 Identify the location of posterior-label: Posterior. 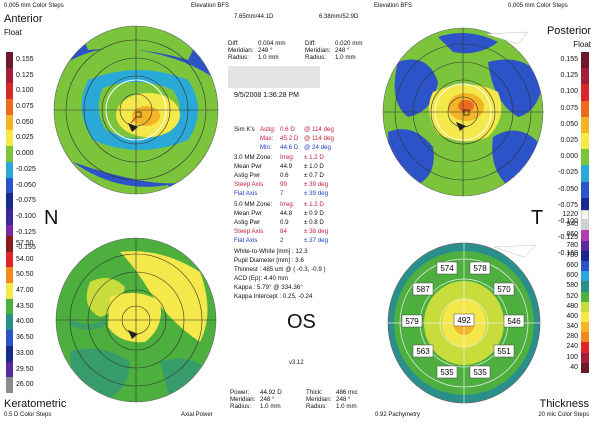
(568, 31).